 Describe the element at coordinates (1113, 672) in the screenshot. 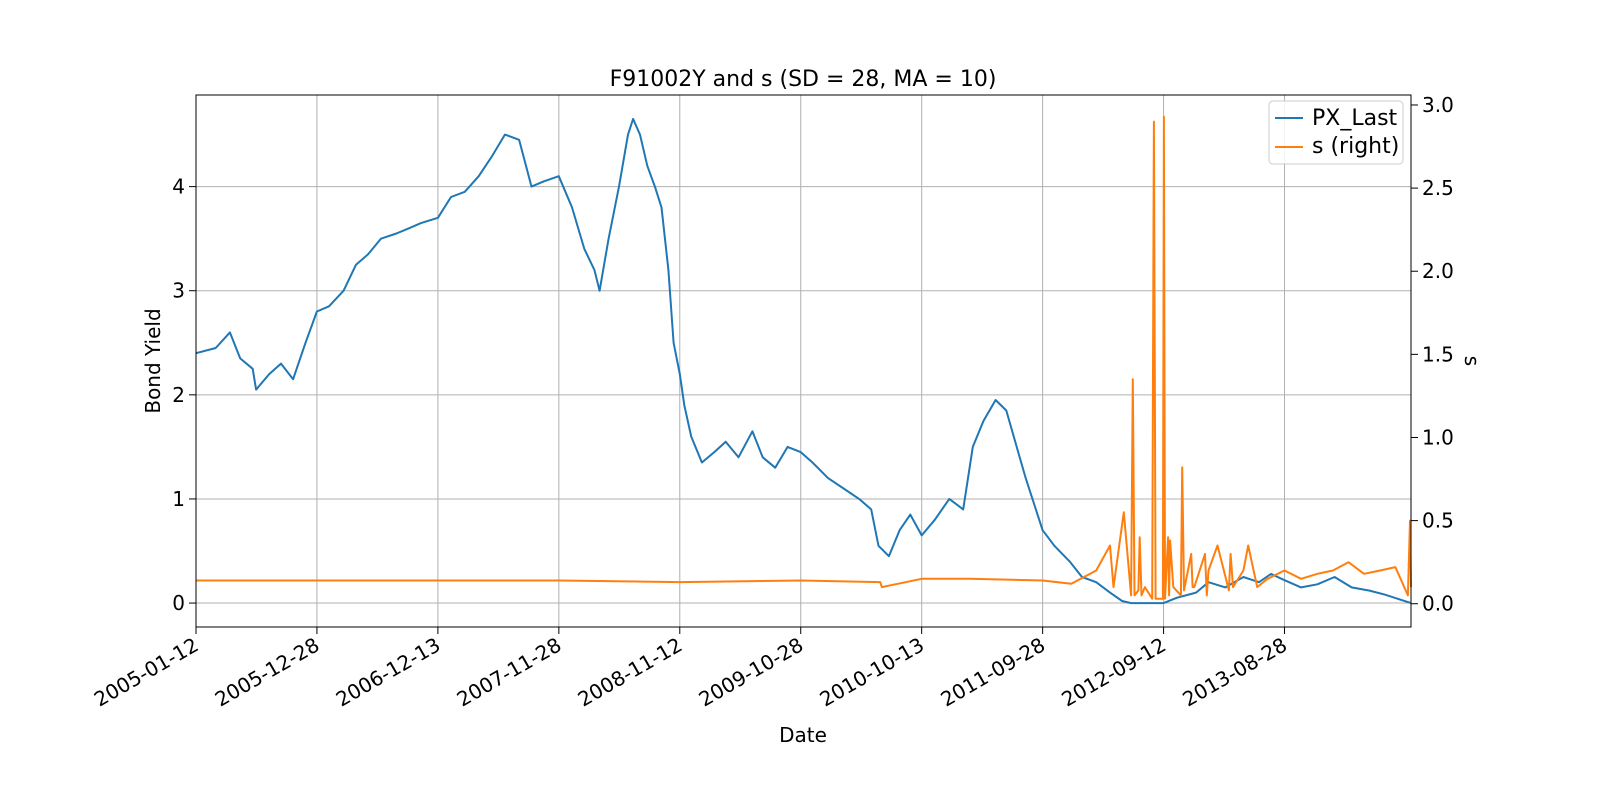

I see `x-tick-label: 2012-09-12` at that location.